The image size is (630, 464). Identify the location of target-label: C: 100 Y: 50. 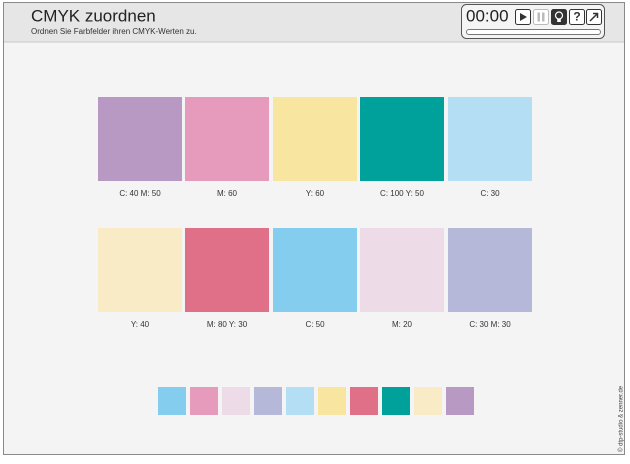
(402, 193).